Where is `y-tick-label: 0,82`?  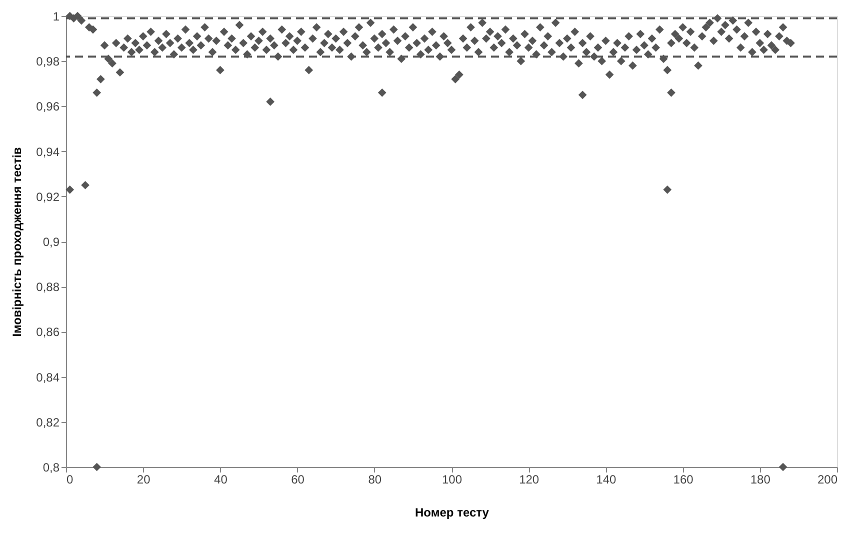 y-tick-label: 0,82 is located at coordinates (48, 422).